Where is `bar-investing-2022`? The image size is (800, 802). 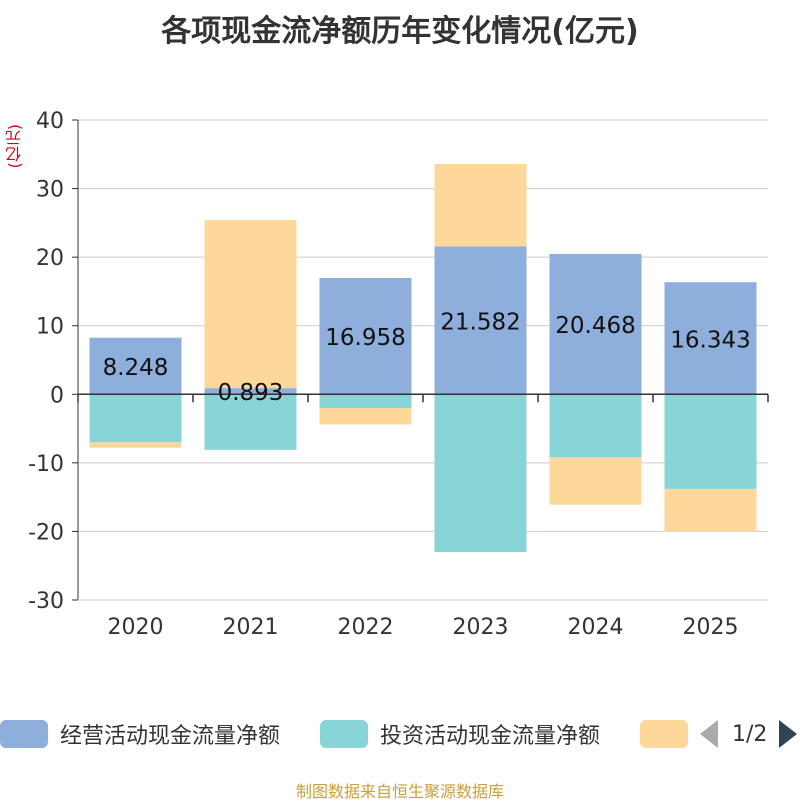
bar-investing-2022 is located at coordinates (365, 401).